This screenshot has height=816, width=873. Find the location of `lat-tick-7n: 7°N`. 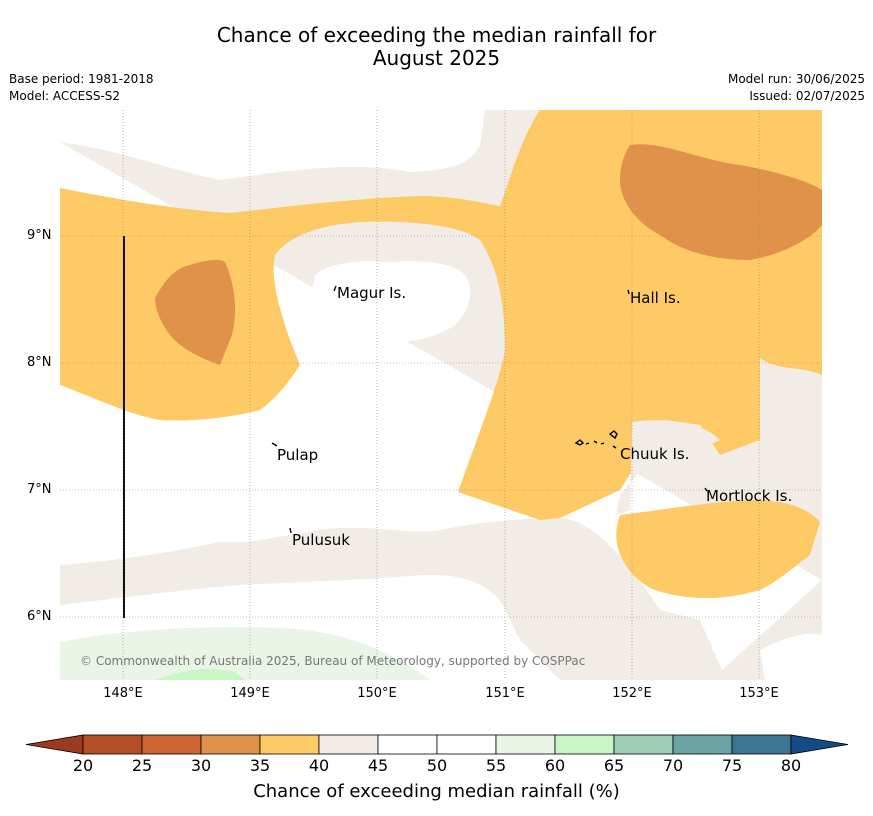

lat-tick-7n: 7°N is located at coordinates (39, 489).